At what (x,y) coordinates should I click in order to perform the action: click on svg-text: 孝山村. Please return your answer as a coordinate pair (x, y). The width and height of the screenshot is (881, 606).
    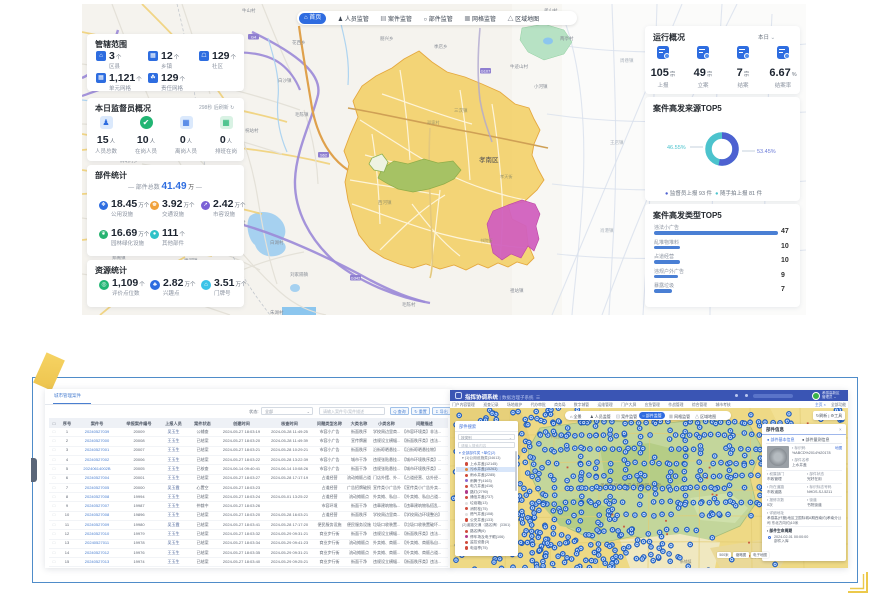
    Looking at the image, I should click on (551, 10).